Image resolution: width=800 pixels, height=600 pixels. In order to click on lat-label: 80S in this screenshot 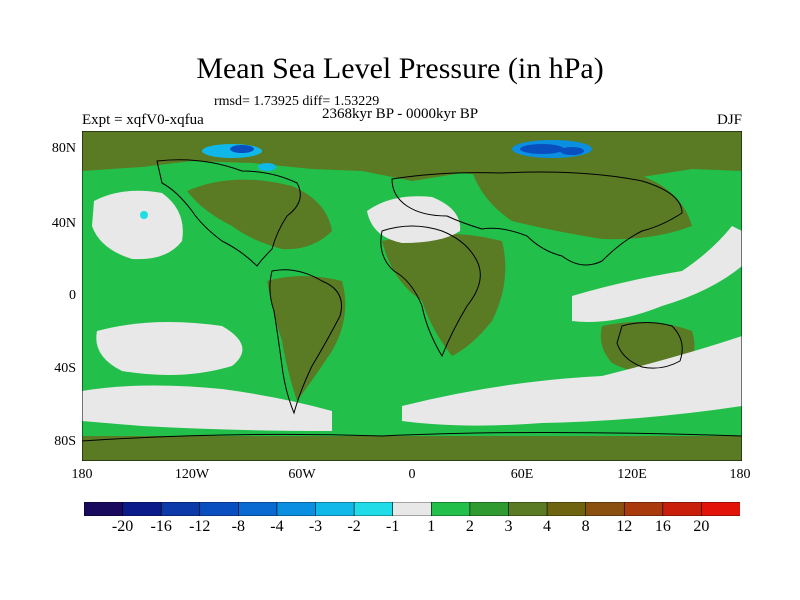, I will do `click(65, 441)`.